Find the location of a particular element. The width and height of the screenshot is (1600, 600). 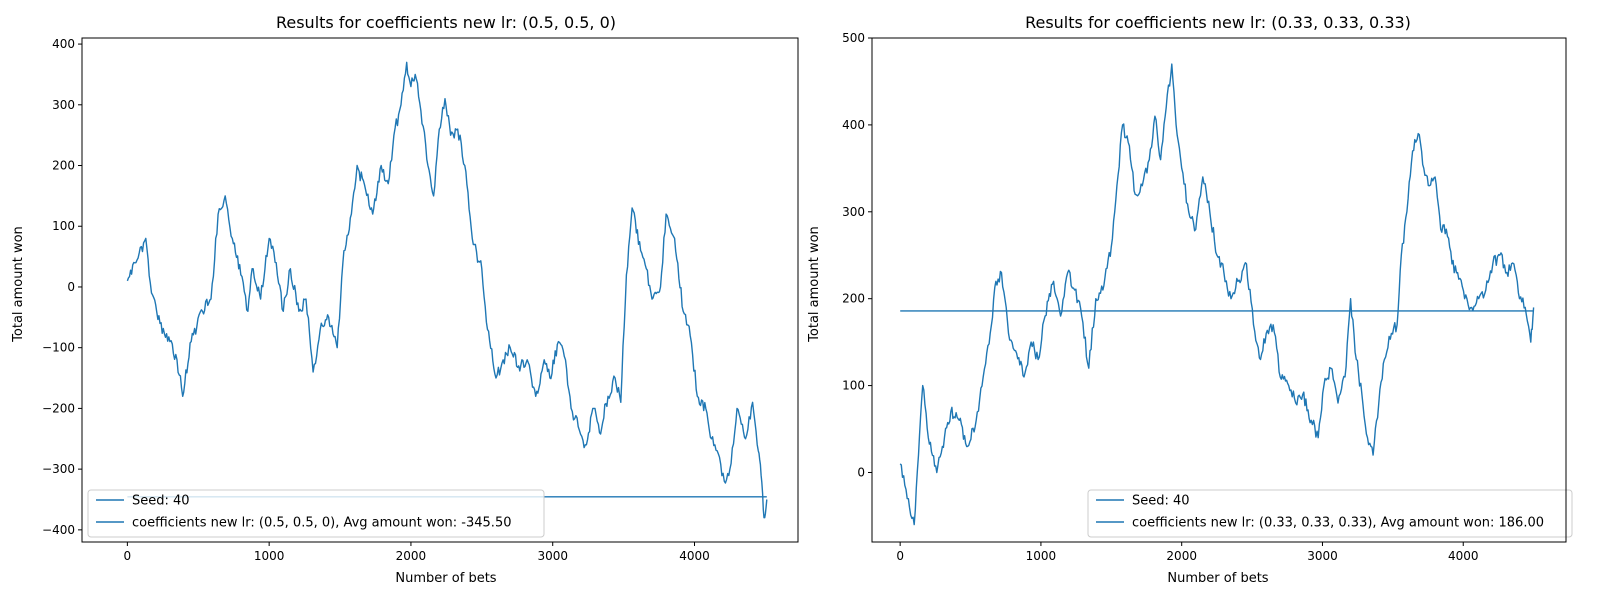

y-tick-label: 500 is located at coordinates (853, 38).